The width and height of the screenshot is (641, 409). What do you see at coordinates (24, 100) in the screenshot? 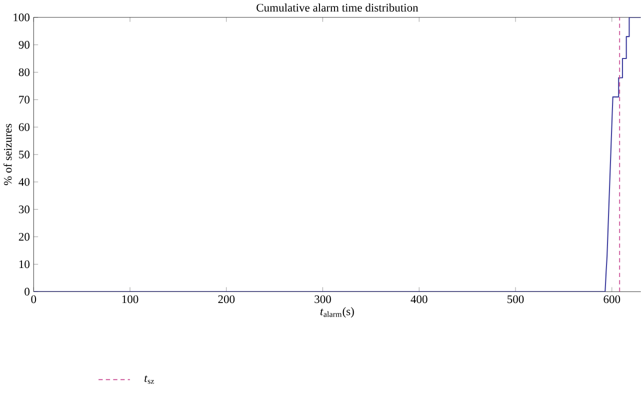
I see `y-tick-label: 70` at bounding box center [24, 100].